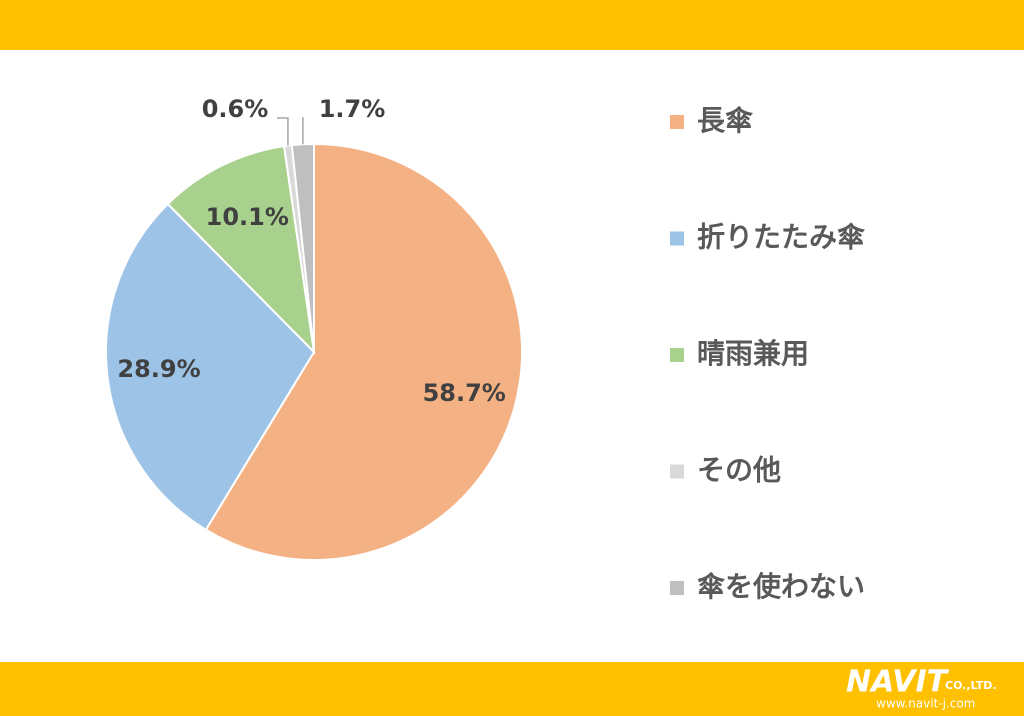 The height and width of the screenshot is (716, 1024). What do you see at coordinates (739, 470) in the screenshot?
I see `legend-label: その他` at bounding box center [739, 470].